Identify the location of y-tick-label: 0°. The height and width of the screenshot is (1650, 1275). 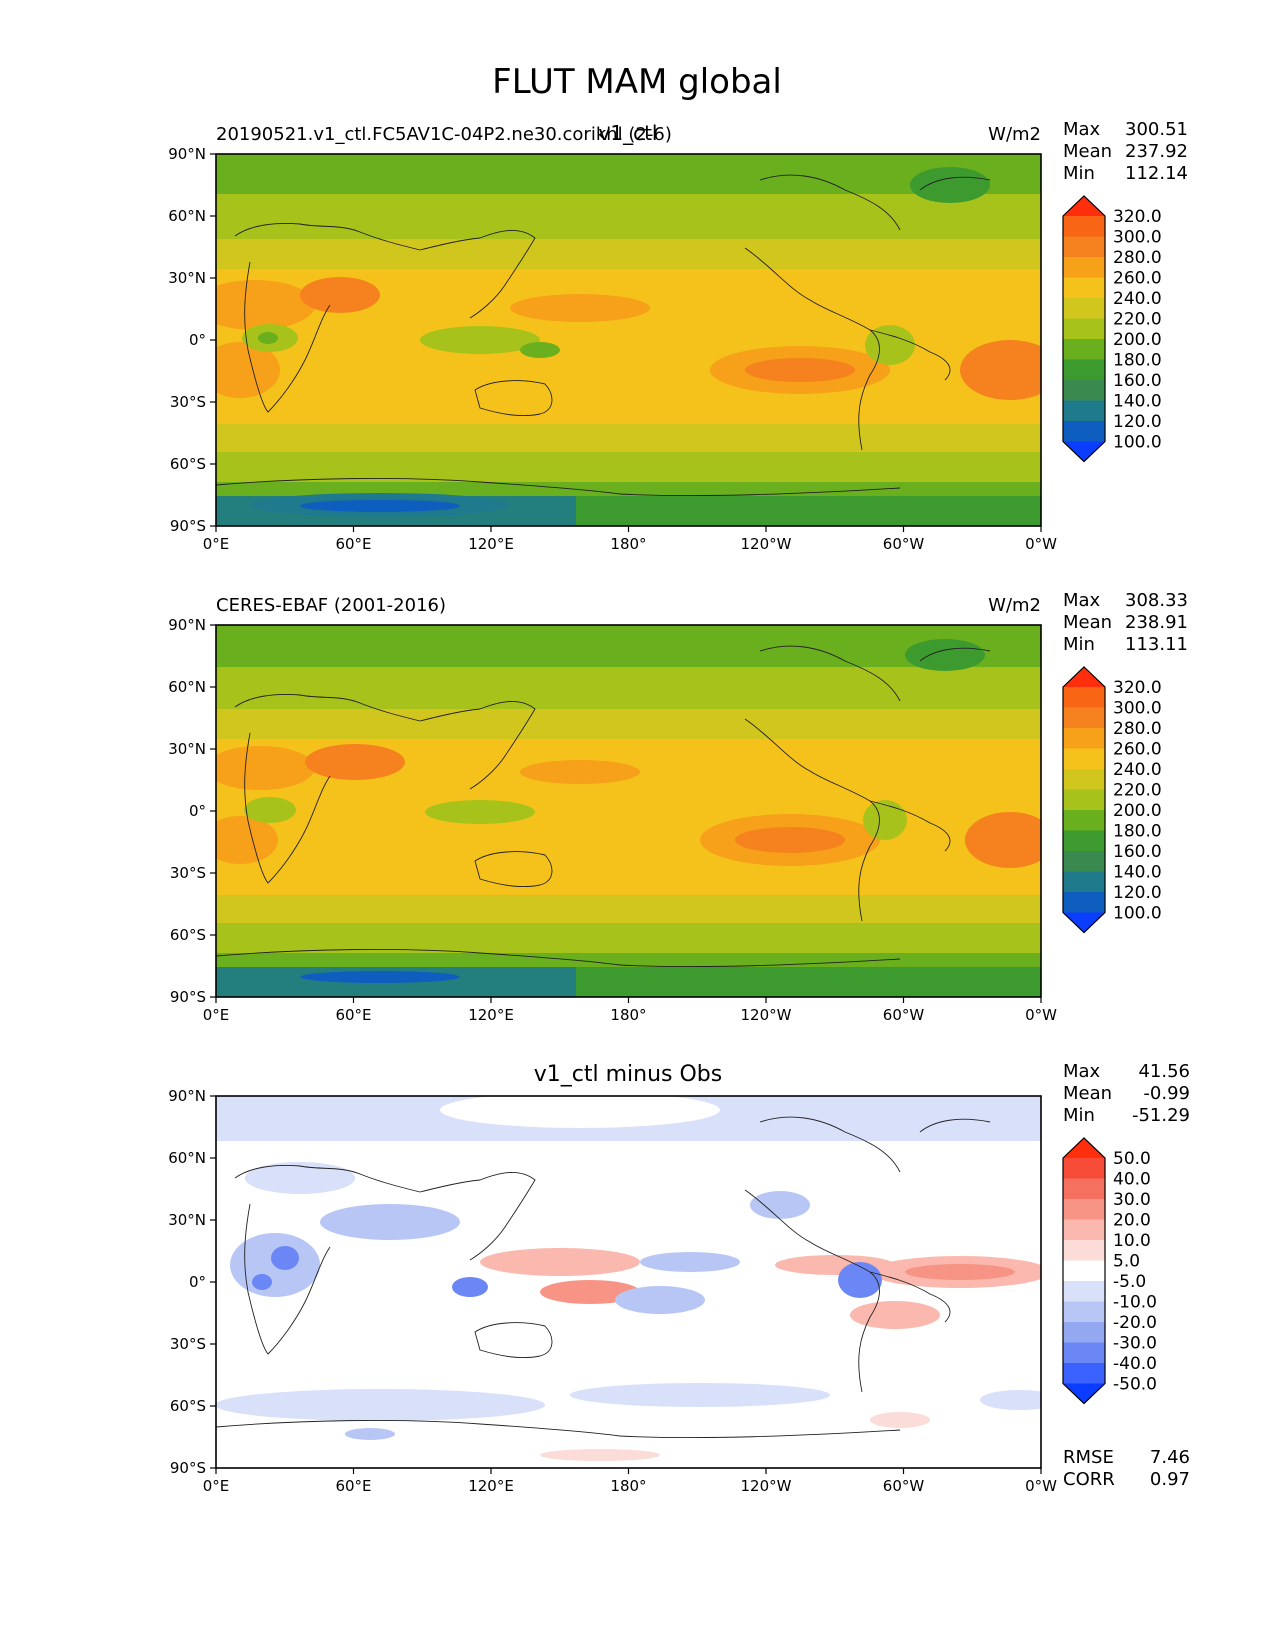
(197, 811).